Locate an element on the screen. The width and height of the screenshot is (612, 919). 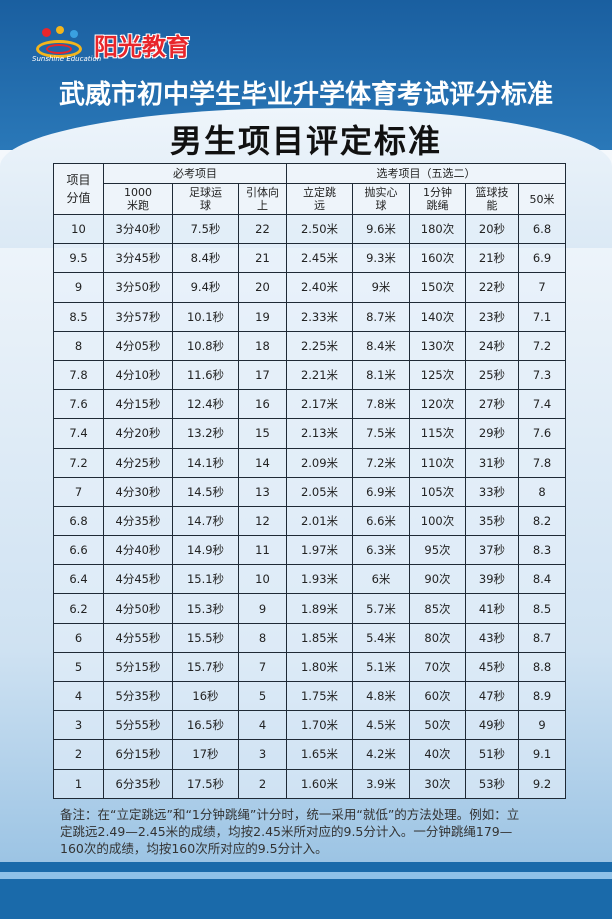
value-cell: 2.21米 is located at coordinates (319, 375).